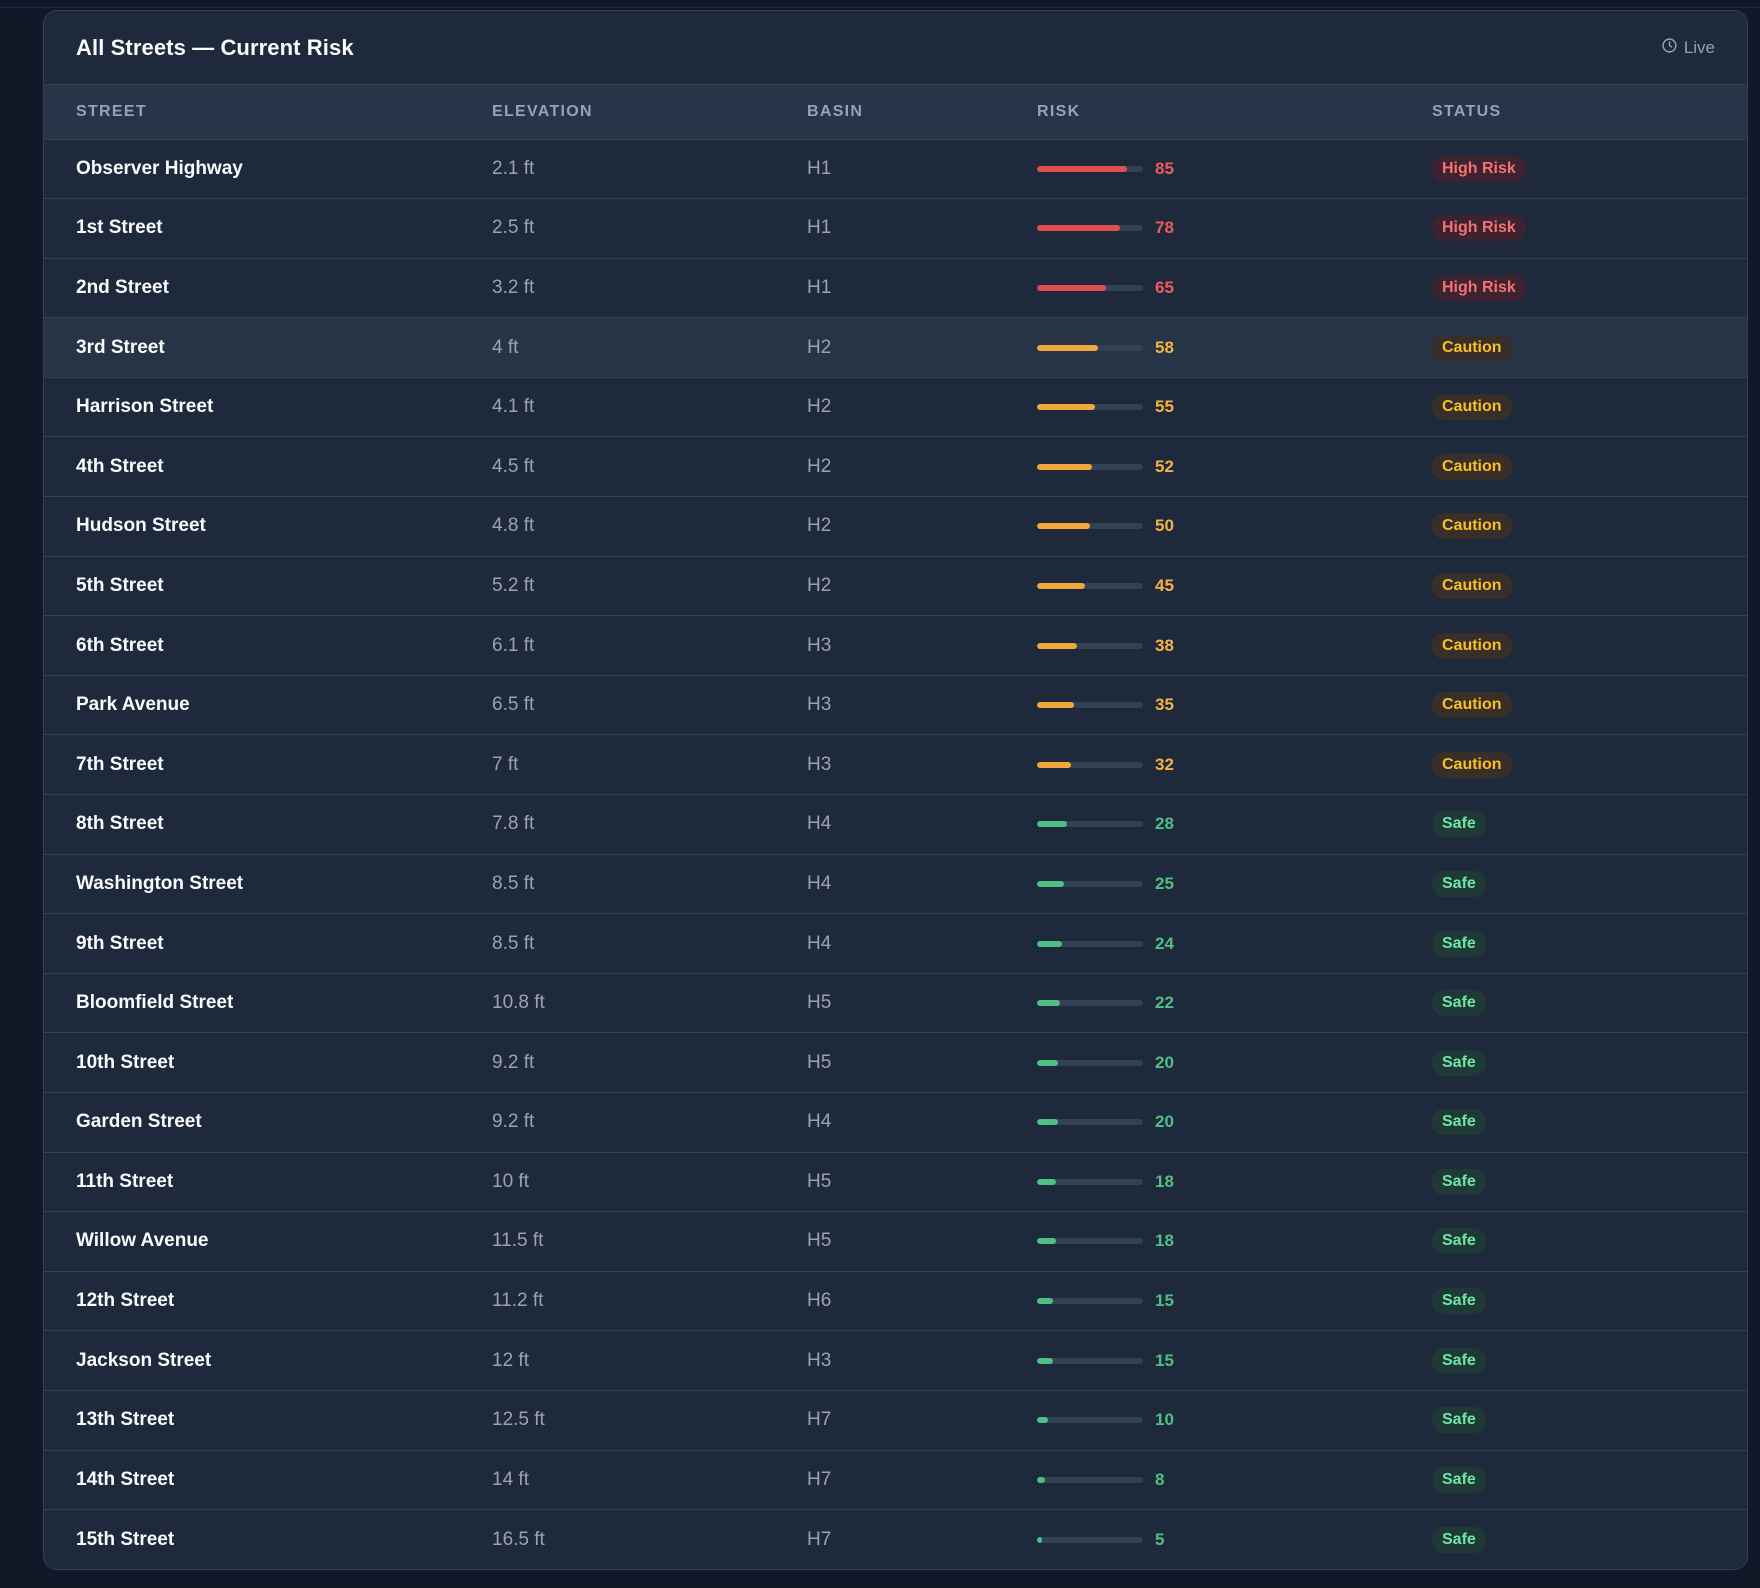 The image size is (1760, 1588). What do you see at coordinates (895, 1539) in the screenshot?
I see `table-row: 15th Street 16.5 ft H7 5 Safe` at bounding box center [895, 1539].